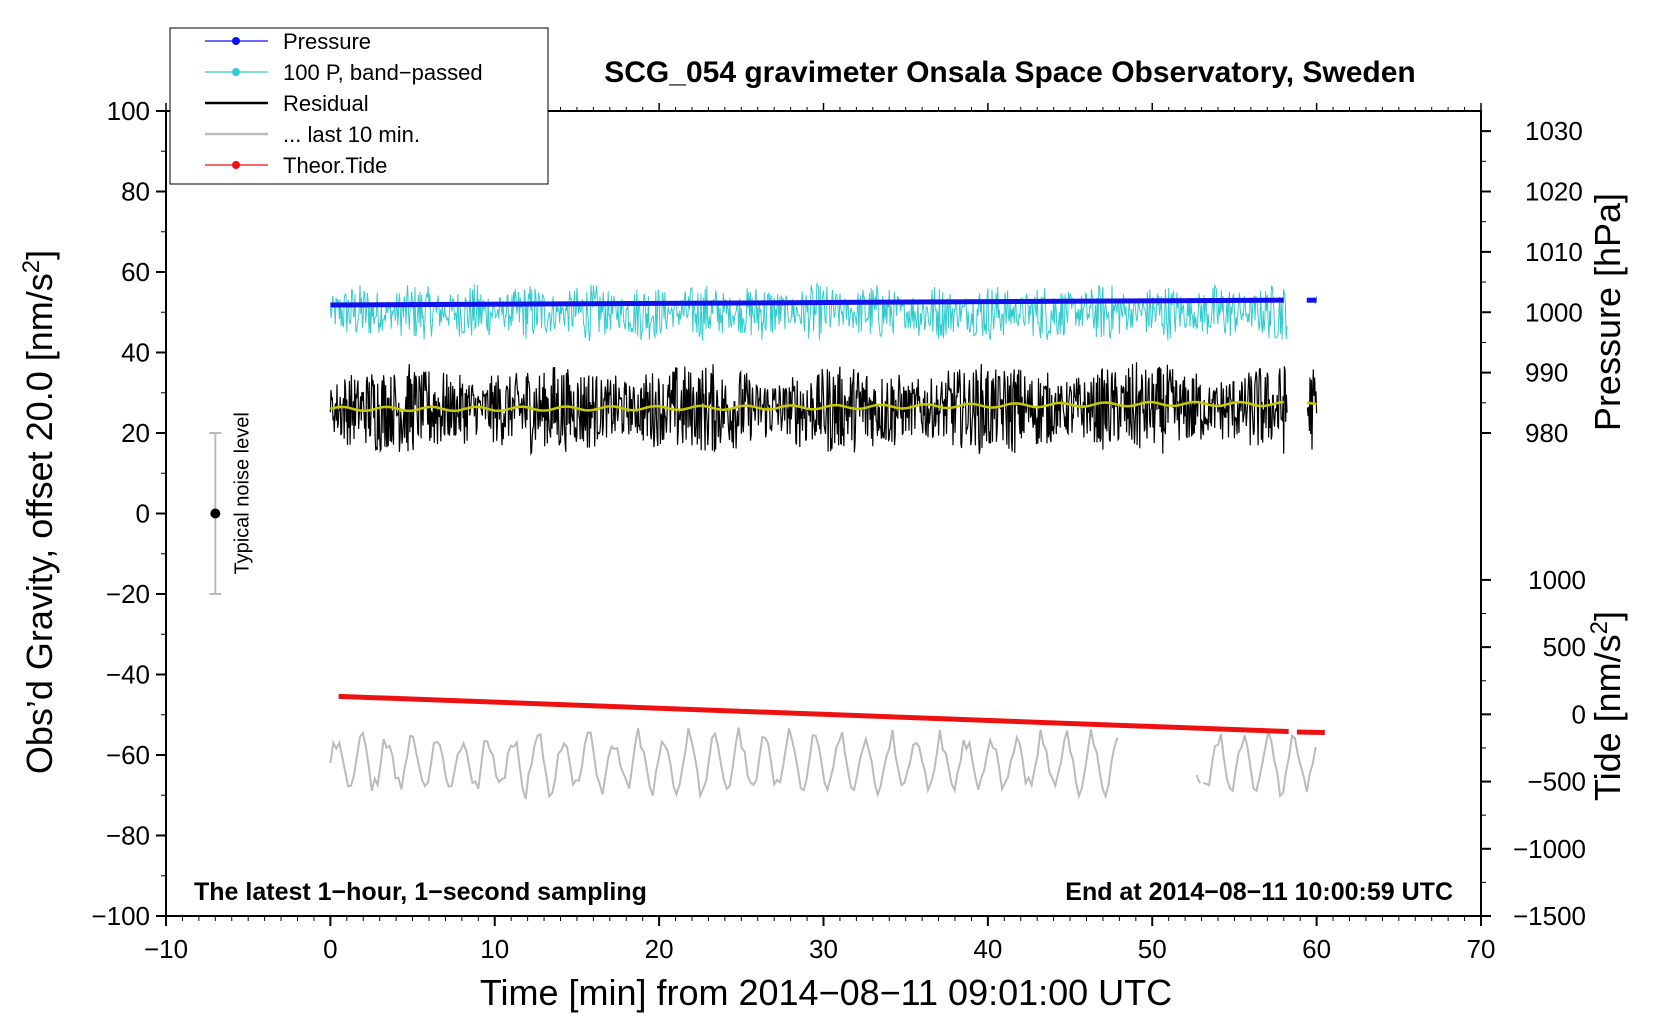 The width and height of the screenshot is (1660, 1020). What do you see at coordinates (1546, 373) in the screenshot?
I see `pressure-tick-label: 990` at bounding box center [1546, 373].